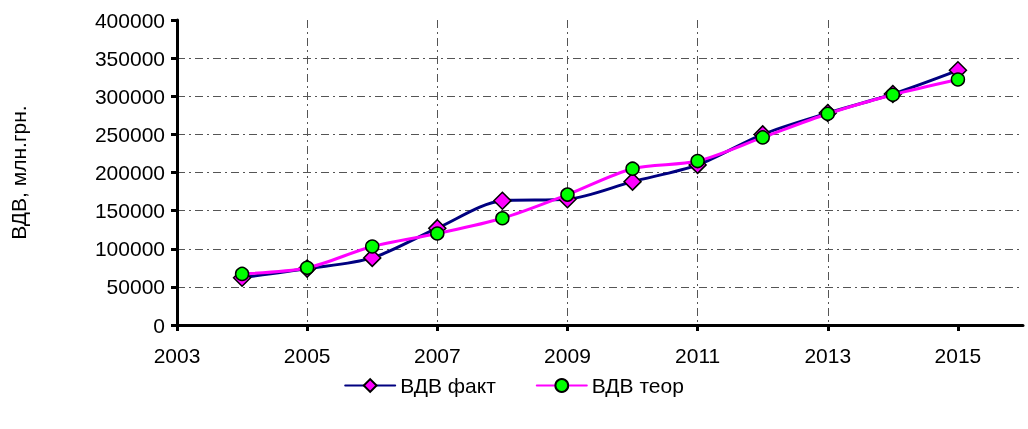 The image size is (1028, 429). What do you see at coordinates (448, 385) in the screenshot?
I see `legend-label: ВДВ факт` at bounding box center [448, 385].